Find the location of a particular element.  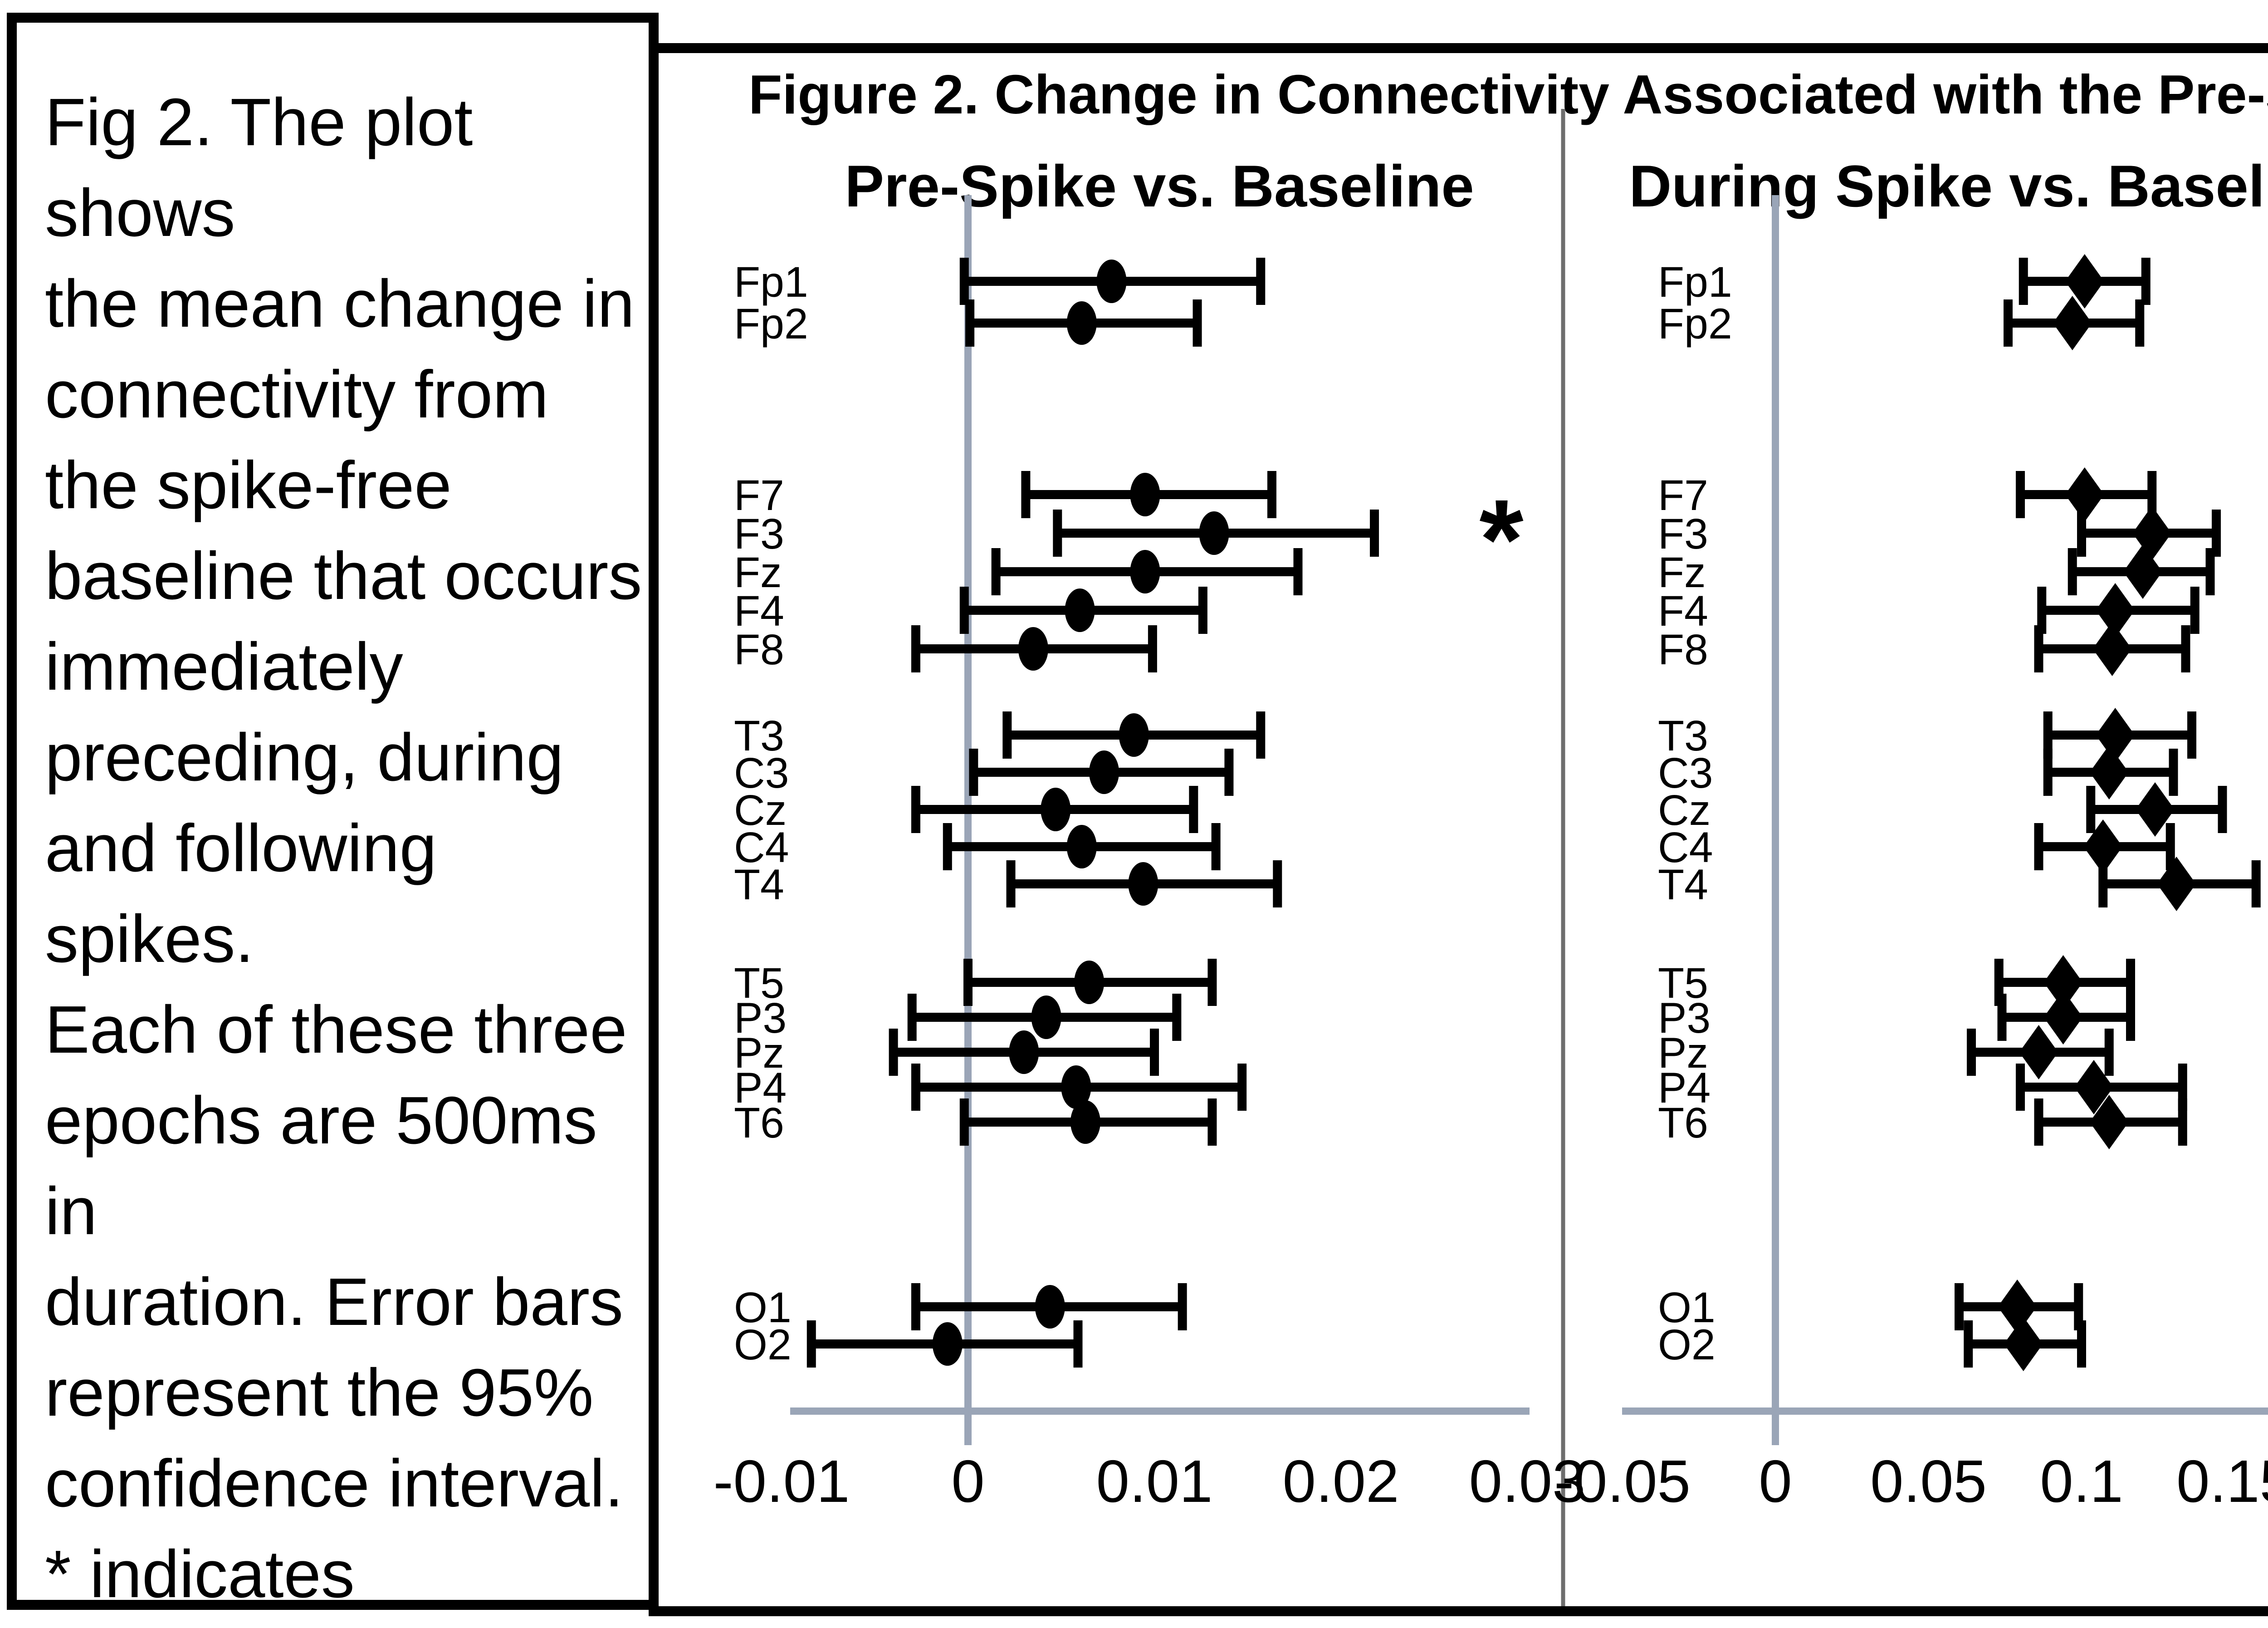

panel-header: During Spike vs. Baseline is located at coordinates (1949, 186).